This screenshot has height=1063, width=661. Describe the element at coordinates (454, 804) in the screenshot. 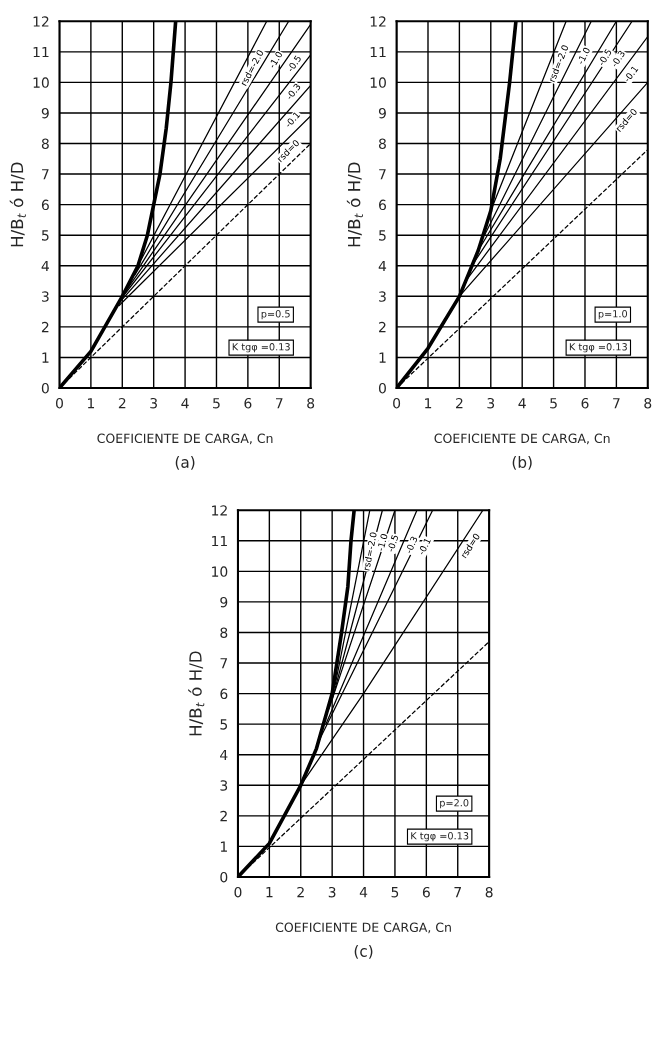

I see `annotation: p=2.0` at that location.